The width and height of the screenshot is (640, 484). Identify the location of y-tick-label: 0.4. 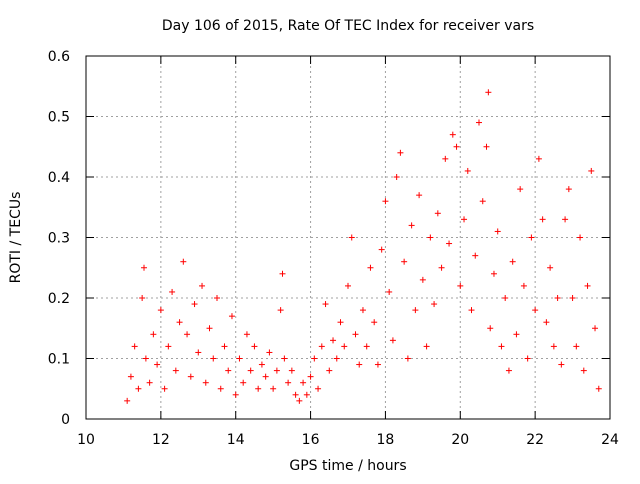
(59, 178).